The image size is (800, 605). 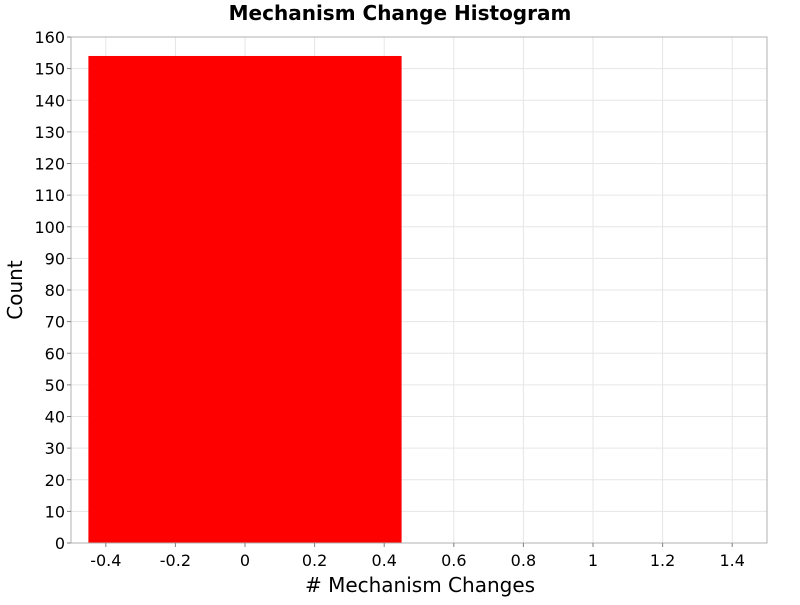 I want to click on x-axis-ticks: -0.4 -0.2 0 0.2 0.4 0.6 0.8 1 1.2 1.4, so click(x=417, y=556).